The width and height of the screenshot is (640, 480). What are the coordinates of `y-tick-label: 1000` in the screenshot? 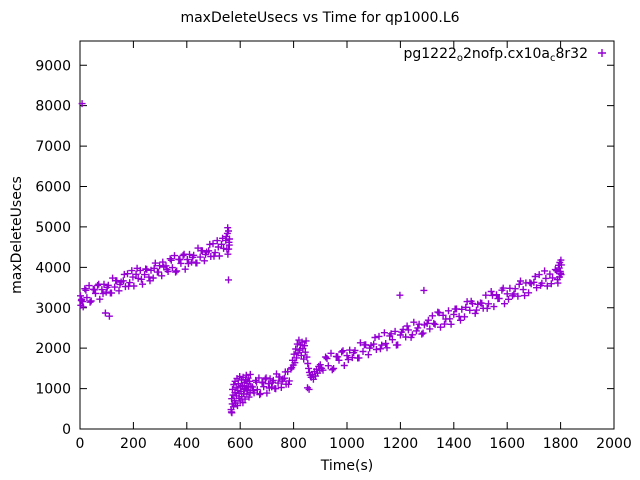 It's located at (53, 390).